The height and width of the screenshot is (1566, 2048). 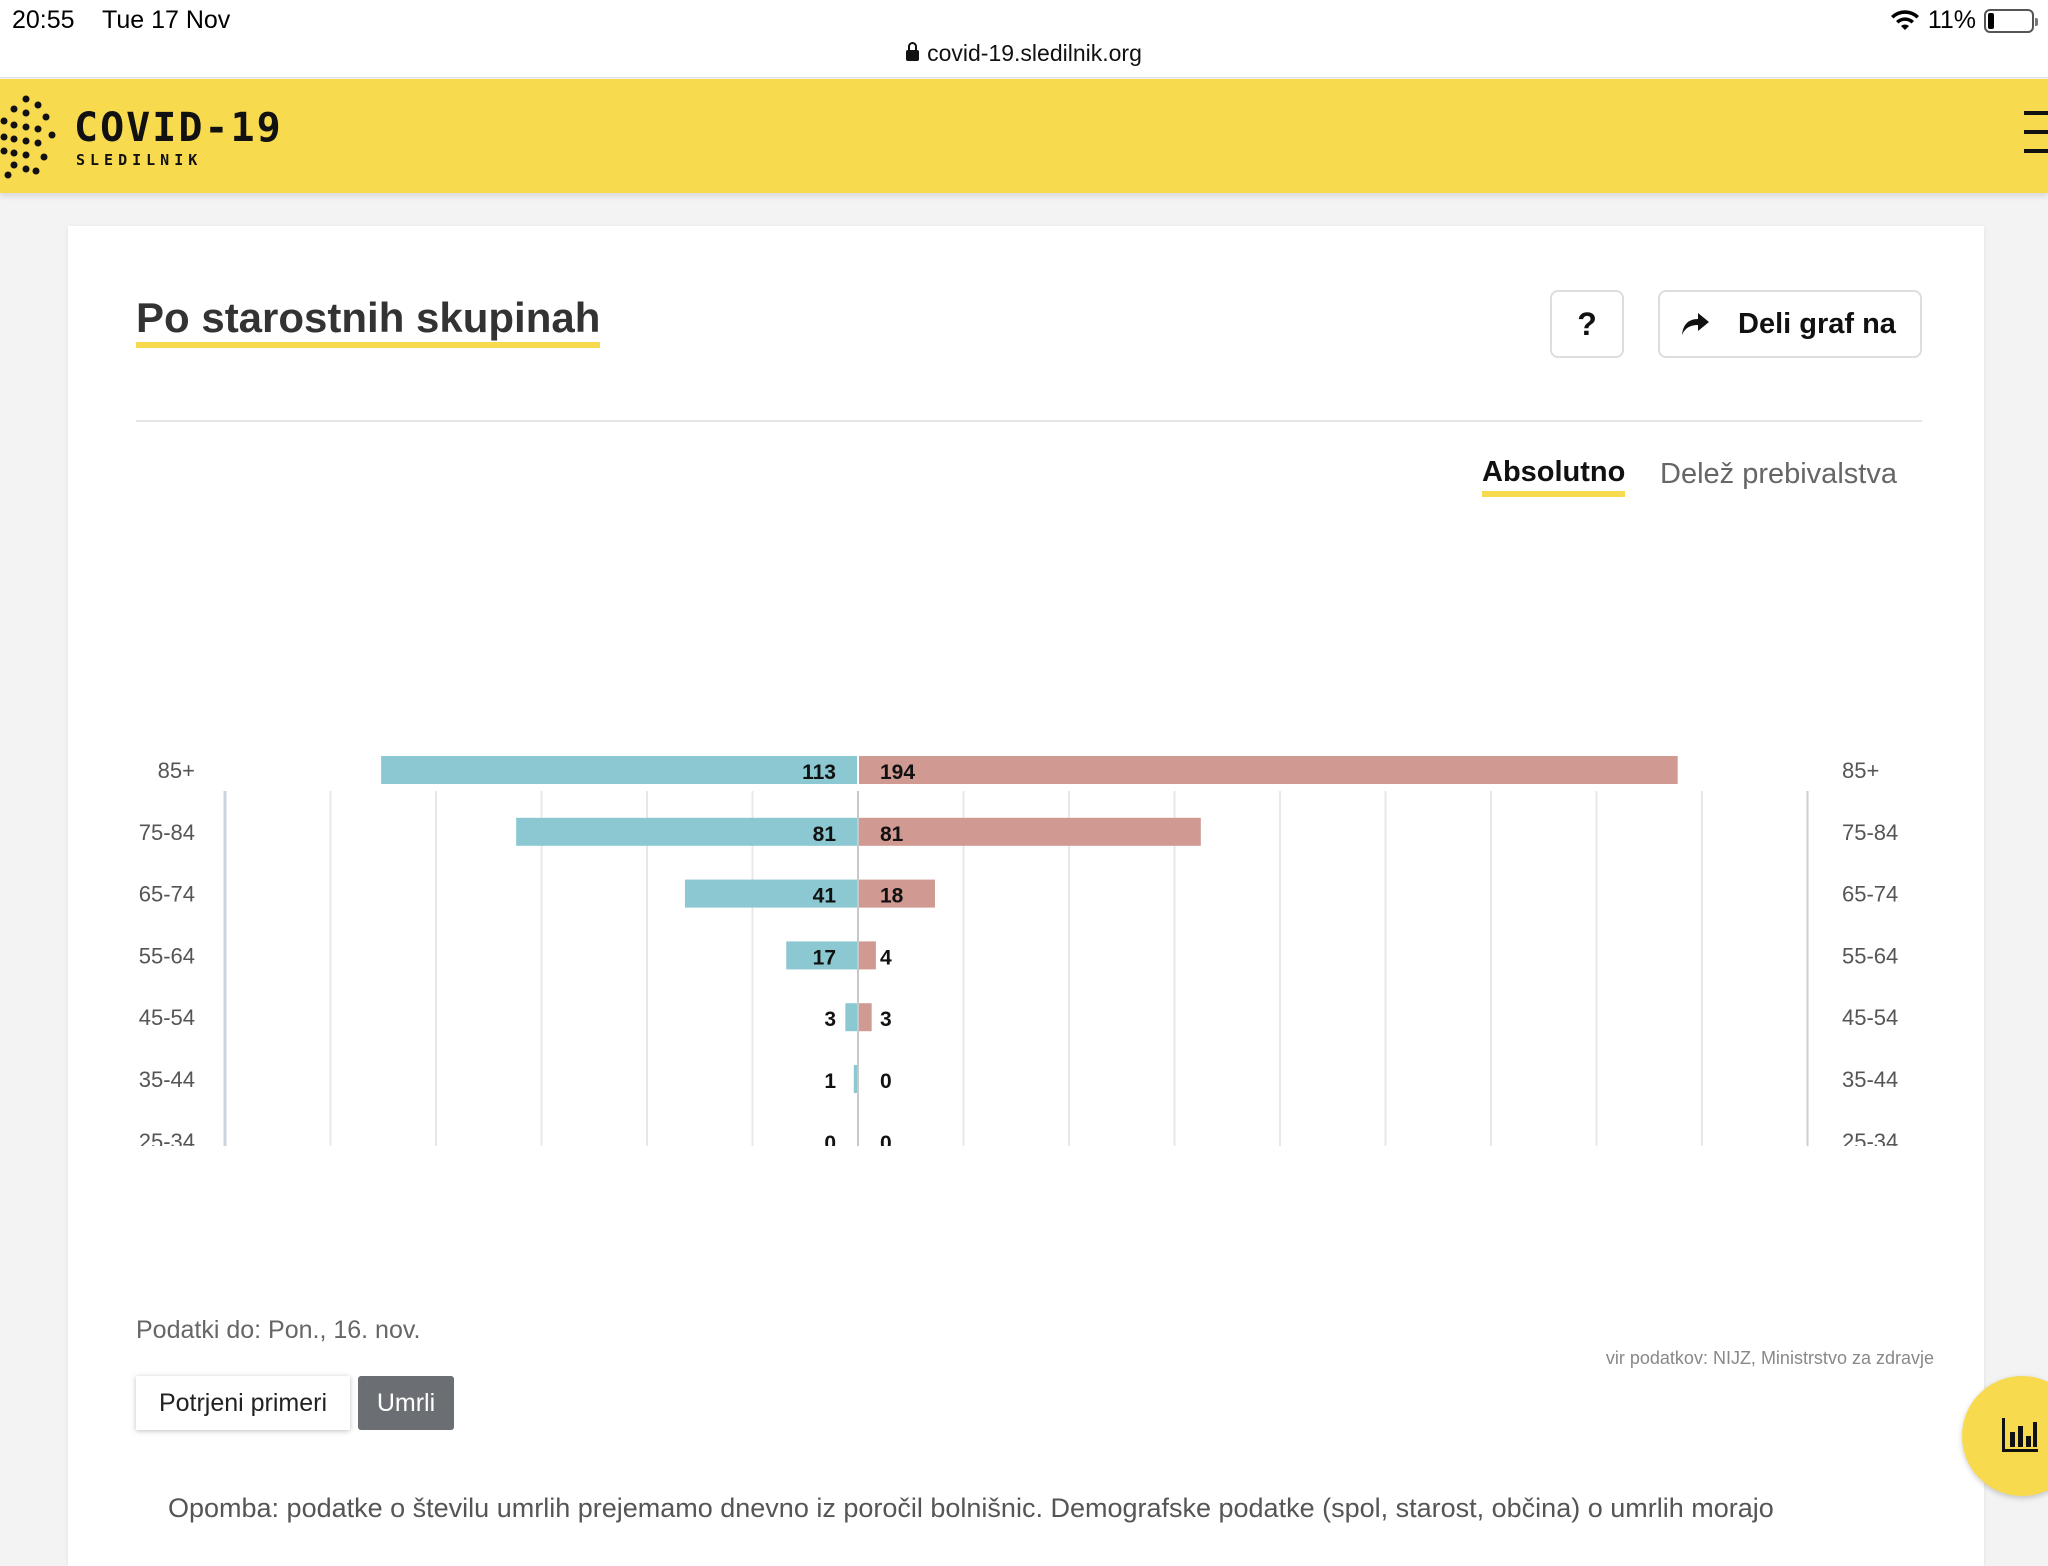 What do you see at coordinates (368, 322) in the screenshot?
I see `card-title: Po starostnih skupinah` at bounding box center [368, 322].